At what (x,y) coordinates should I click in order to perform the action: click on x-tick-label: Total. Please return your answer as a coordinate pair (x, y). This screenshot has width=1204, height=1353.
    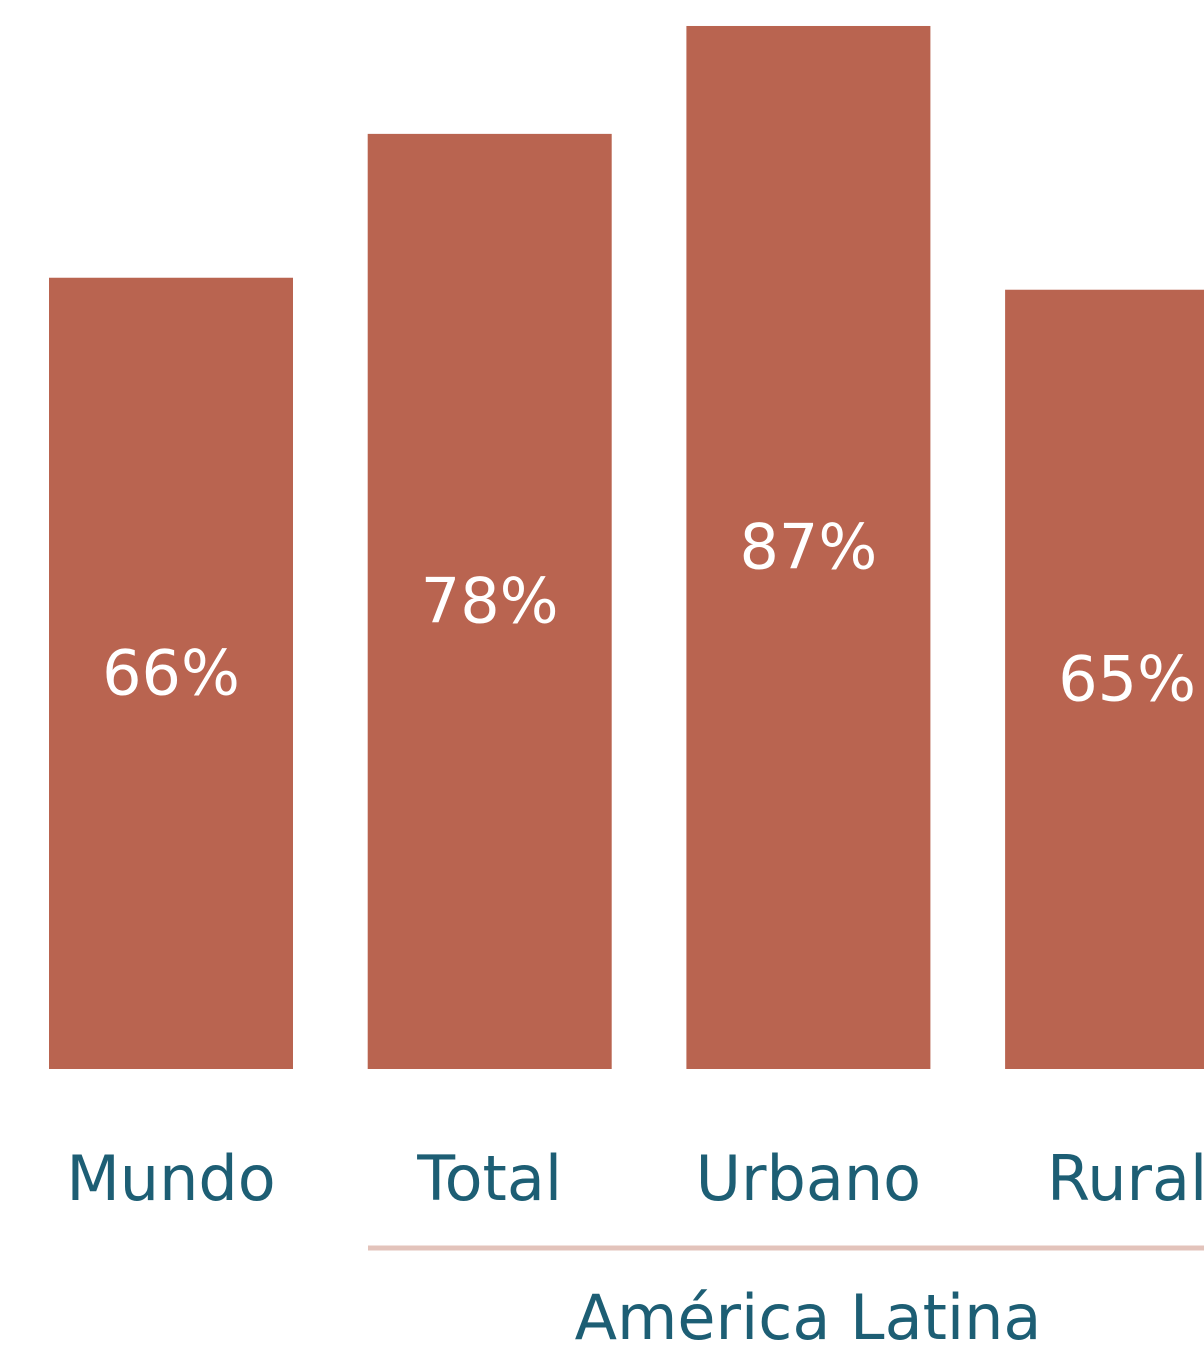
    Looking at the image, I should click on (489, 1178).